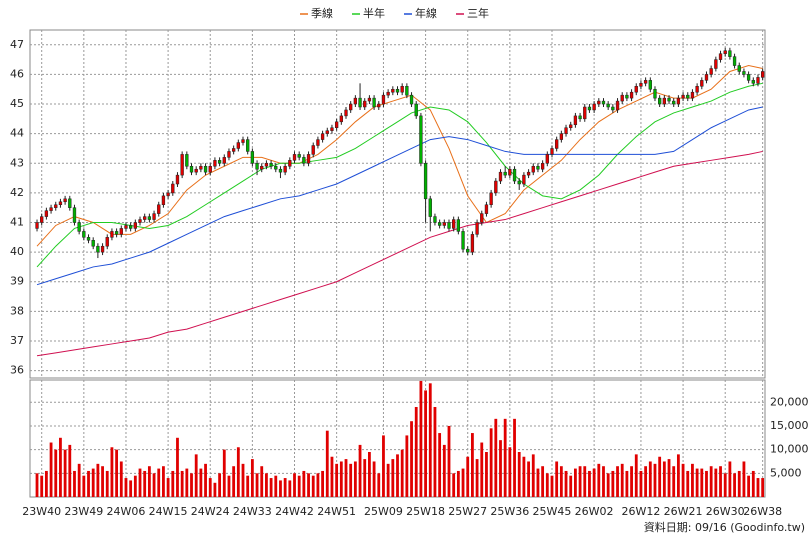 This screenshot has height=544, width=808. I want to click on x-tick-label: 26W38, so click(762, 511).